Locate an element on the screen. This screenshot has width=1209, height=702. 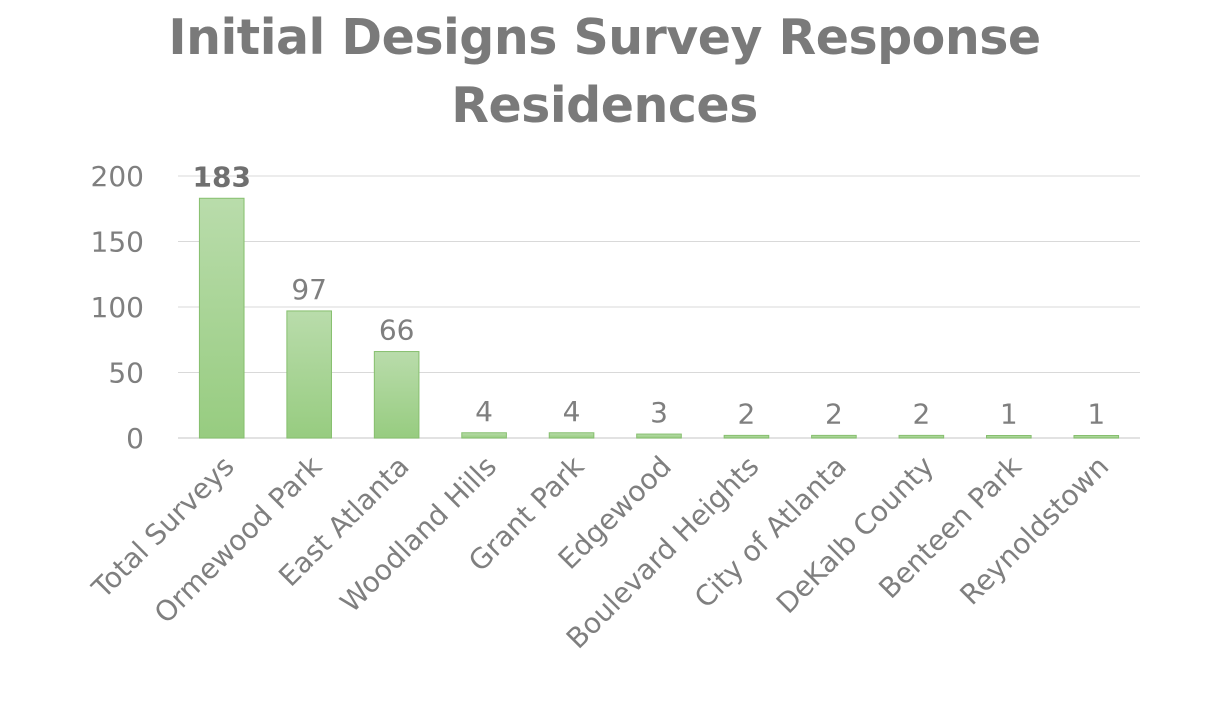
data-label: 183 is located at coordinates (222, 176).